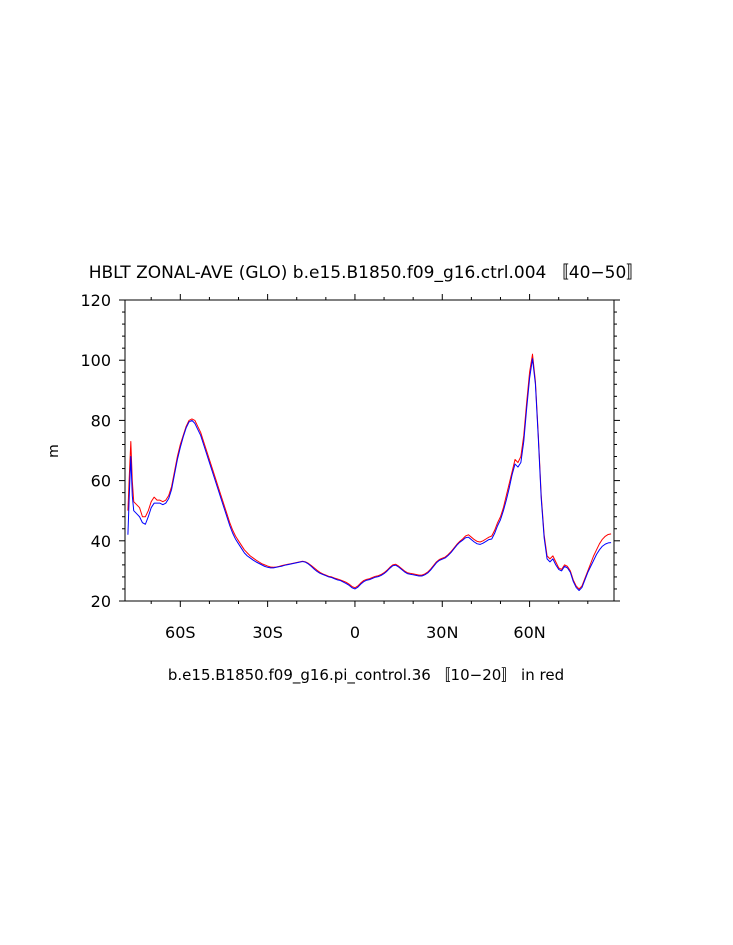 The height and width of the screenshot is (945, 733). Describe the element at coordinates (54, 451) in the screenshot. I see `y-axis-label: m` at that location.